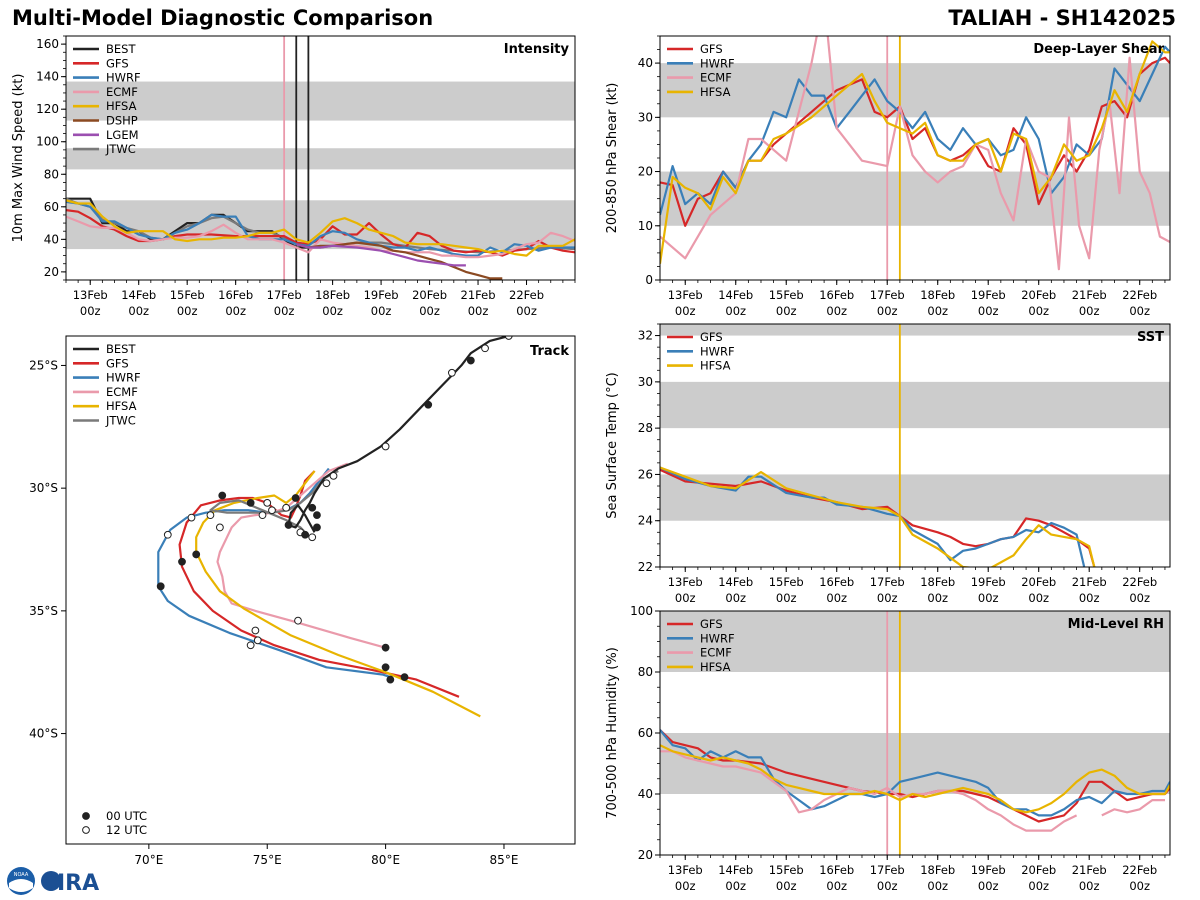 The image size is (1200, 900). What do you see at coordinates (937, 295) in the screenshot?
I see `x-tick-label: 18Feb` at bounding box center [937, 295].